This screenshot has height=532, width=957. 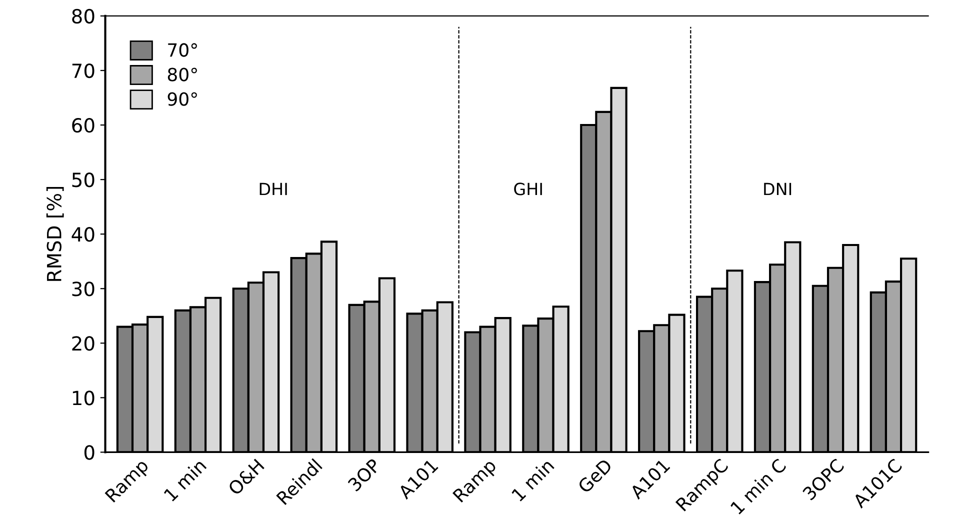 What do you see at coordinates (89, 452) in the screenshot?
I see `y-tick-label: 0` at bounding box center [89, 452].